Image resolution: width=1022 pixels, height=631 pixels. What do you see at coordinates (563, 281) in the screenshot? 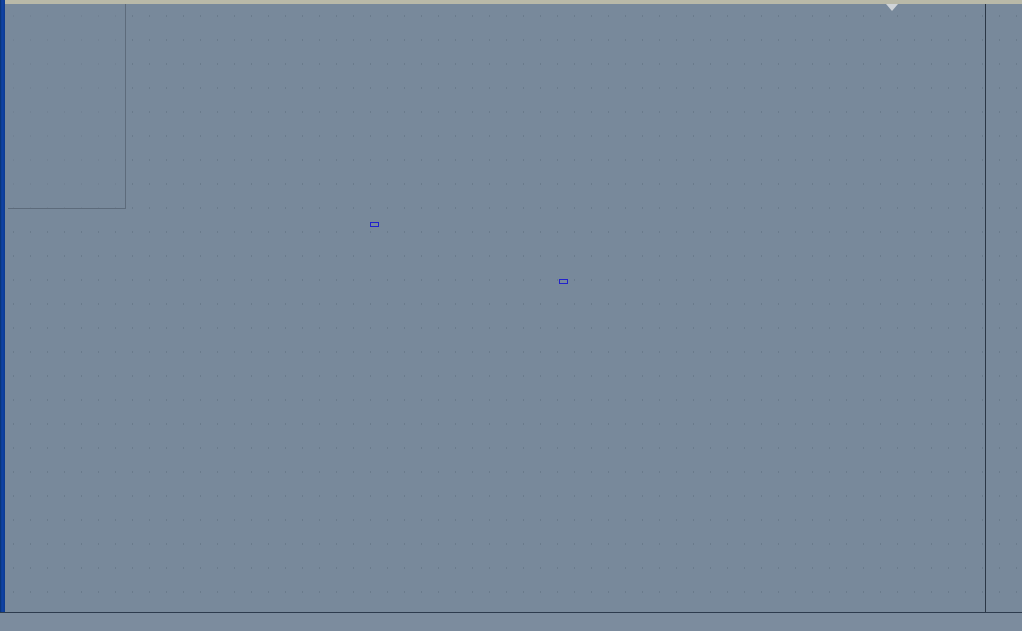
I see `stop-price-label` at bounding box center [563, 281].